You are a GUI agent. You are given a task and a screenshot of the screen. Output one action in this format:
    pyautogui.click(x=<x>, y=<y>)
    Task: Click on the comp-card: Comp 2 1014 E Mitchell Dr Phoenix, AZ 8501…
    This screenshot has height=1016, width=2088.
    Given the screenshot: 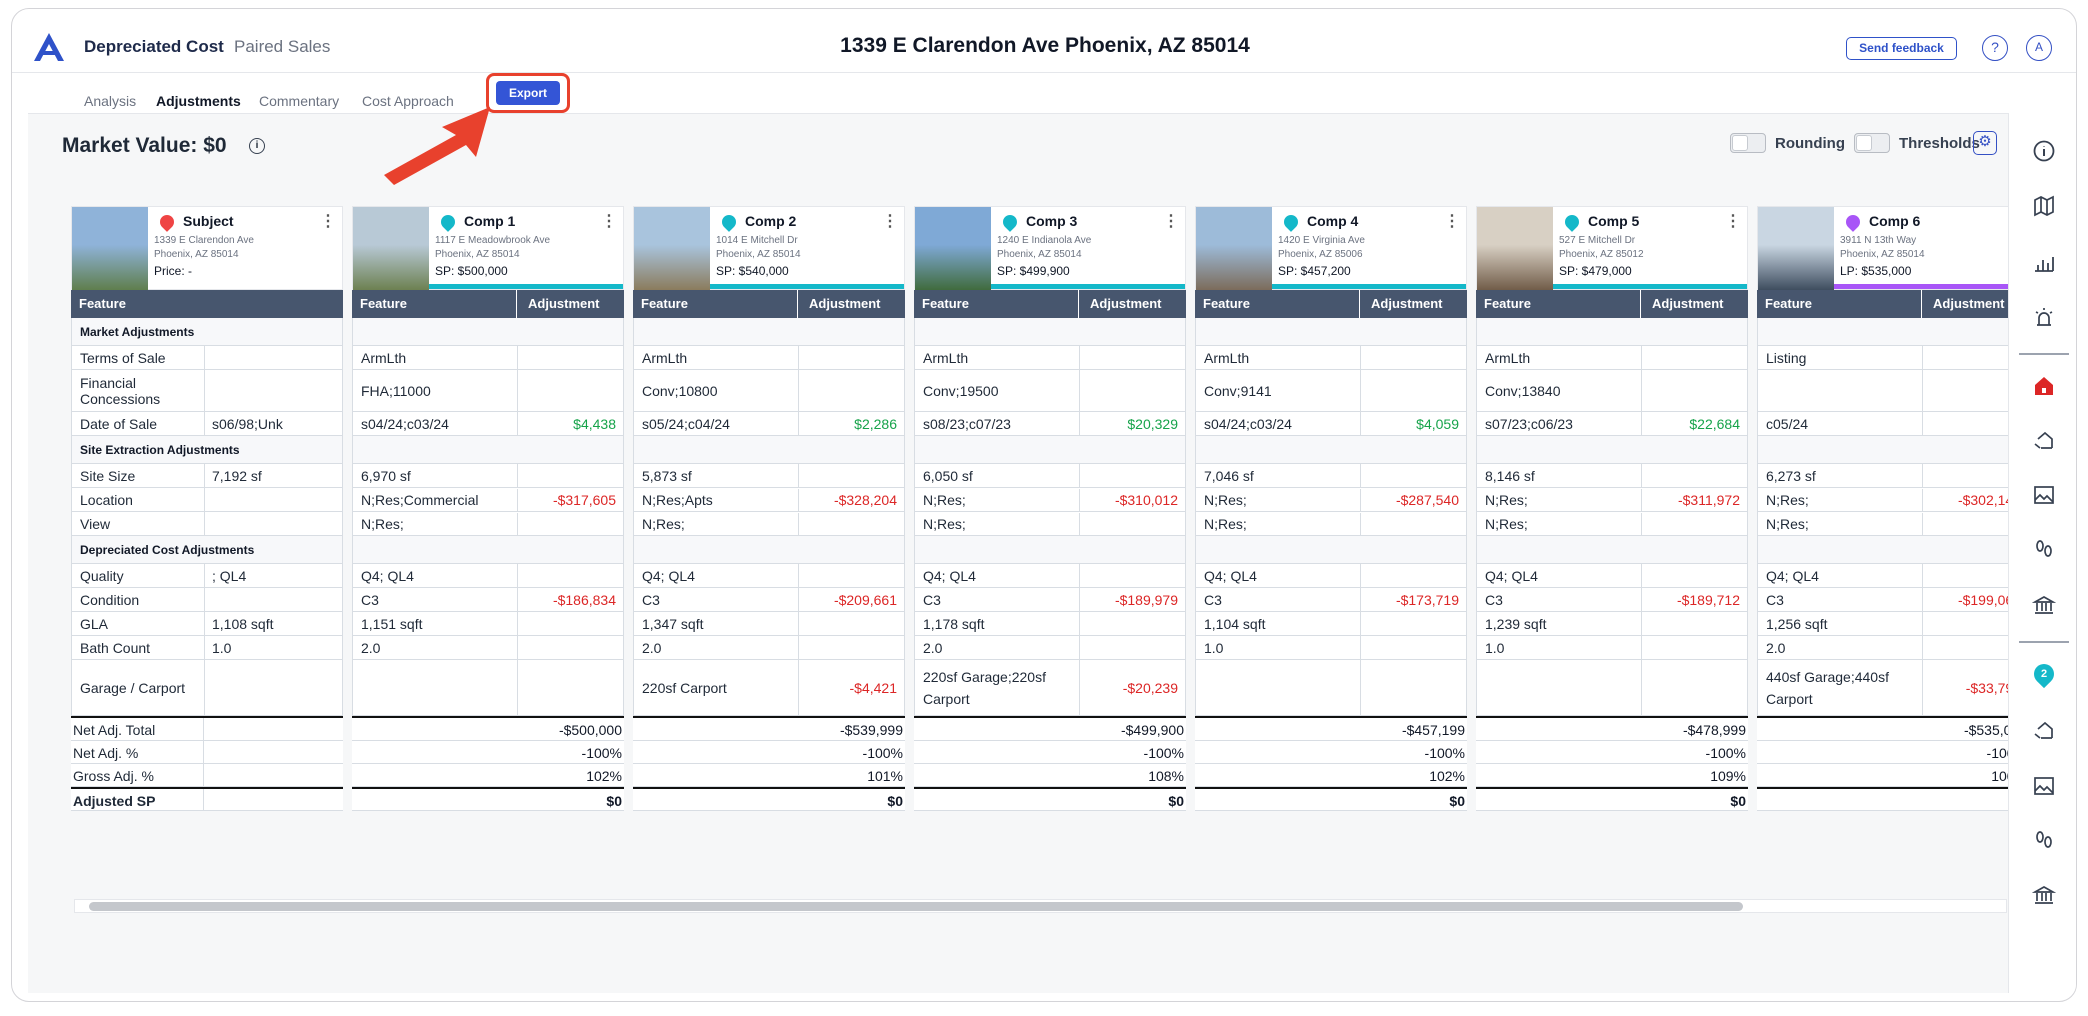 What is the action you would take?
    pyautogui.click(x=769, y=248)
    